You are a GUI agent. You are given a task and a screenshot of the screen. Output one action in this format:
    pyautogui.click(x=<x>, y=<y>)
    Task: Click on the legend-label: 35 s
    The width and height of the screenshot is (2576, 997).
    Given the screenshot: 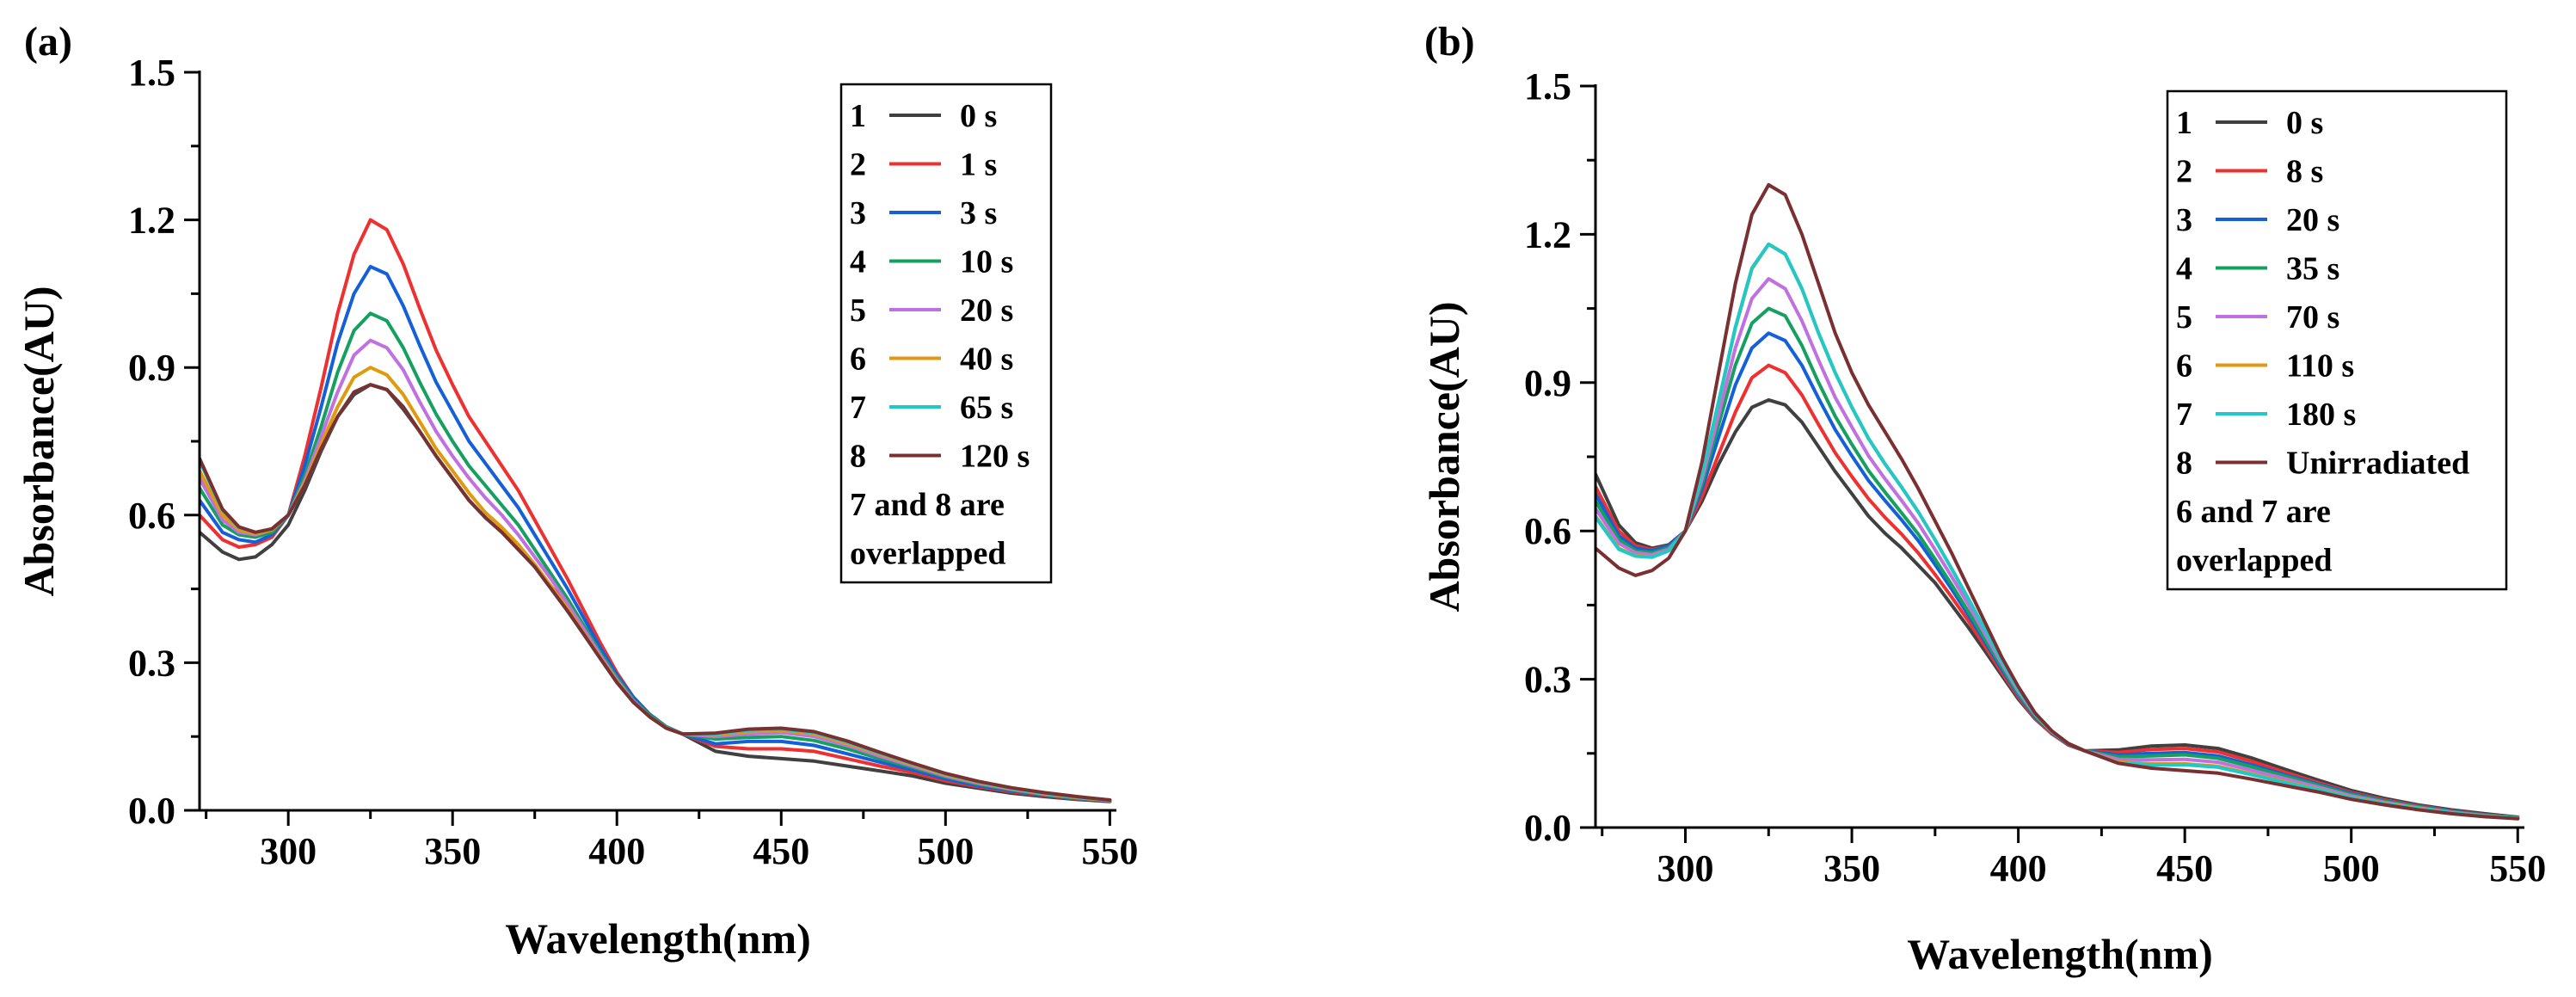 What is the action you would take?
    pyautogui.click(x=2312, y=269)
    